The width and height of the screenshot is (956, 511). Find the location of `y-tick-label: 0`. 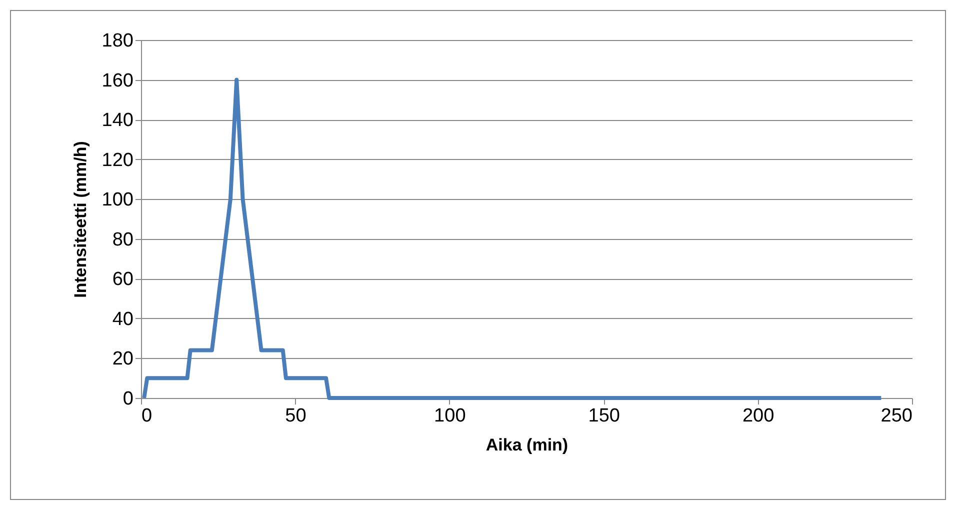

y-tick-label: 0 is located at coordinates (128, 399).